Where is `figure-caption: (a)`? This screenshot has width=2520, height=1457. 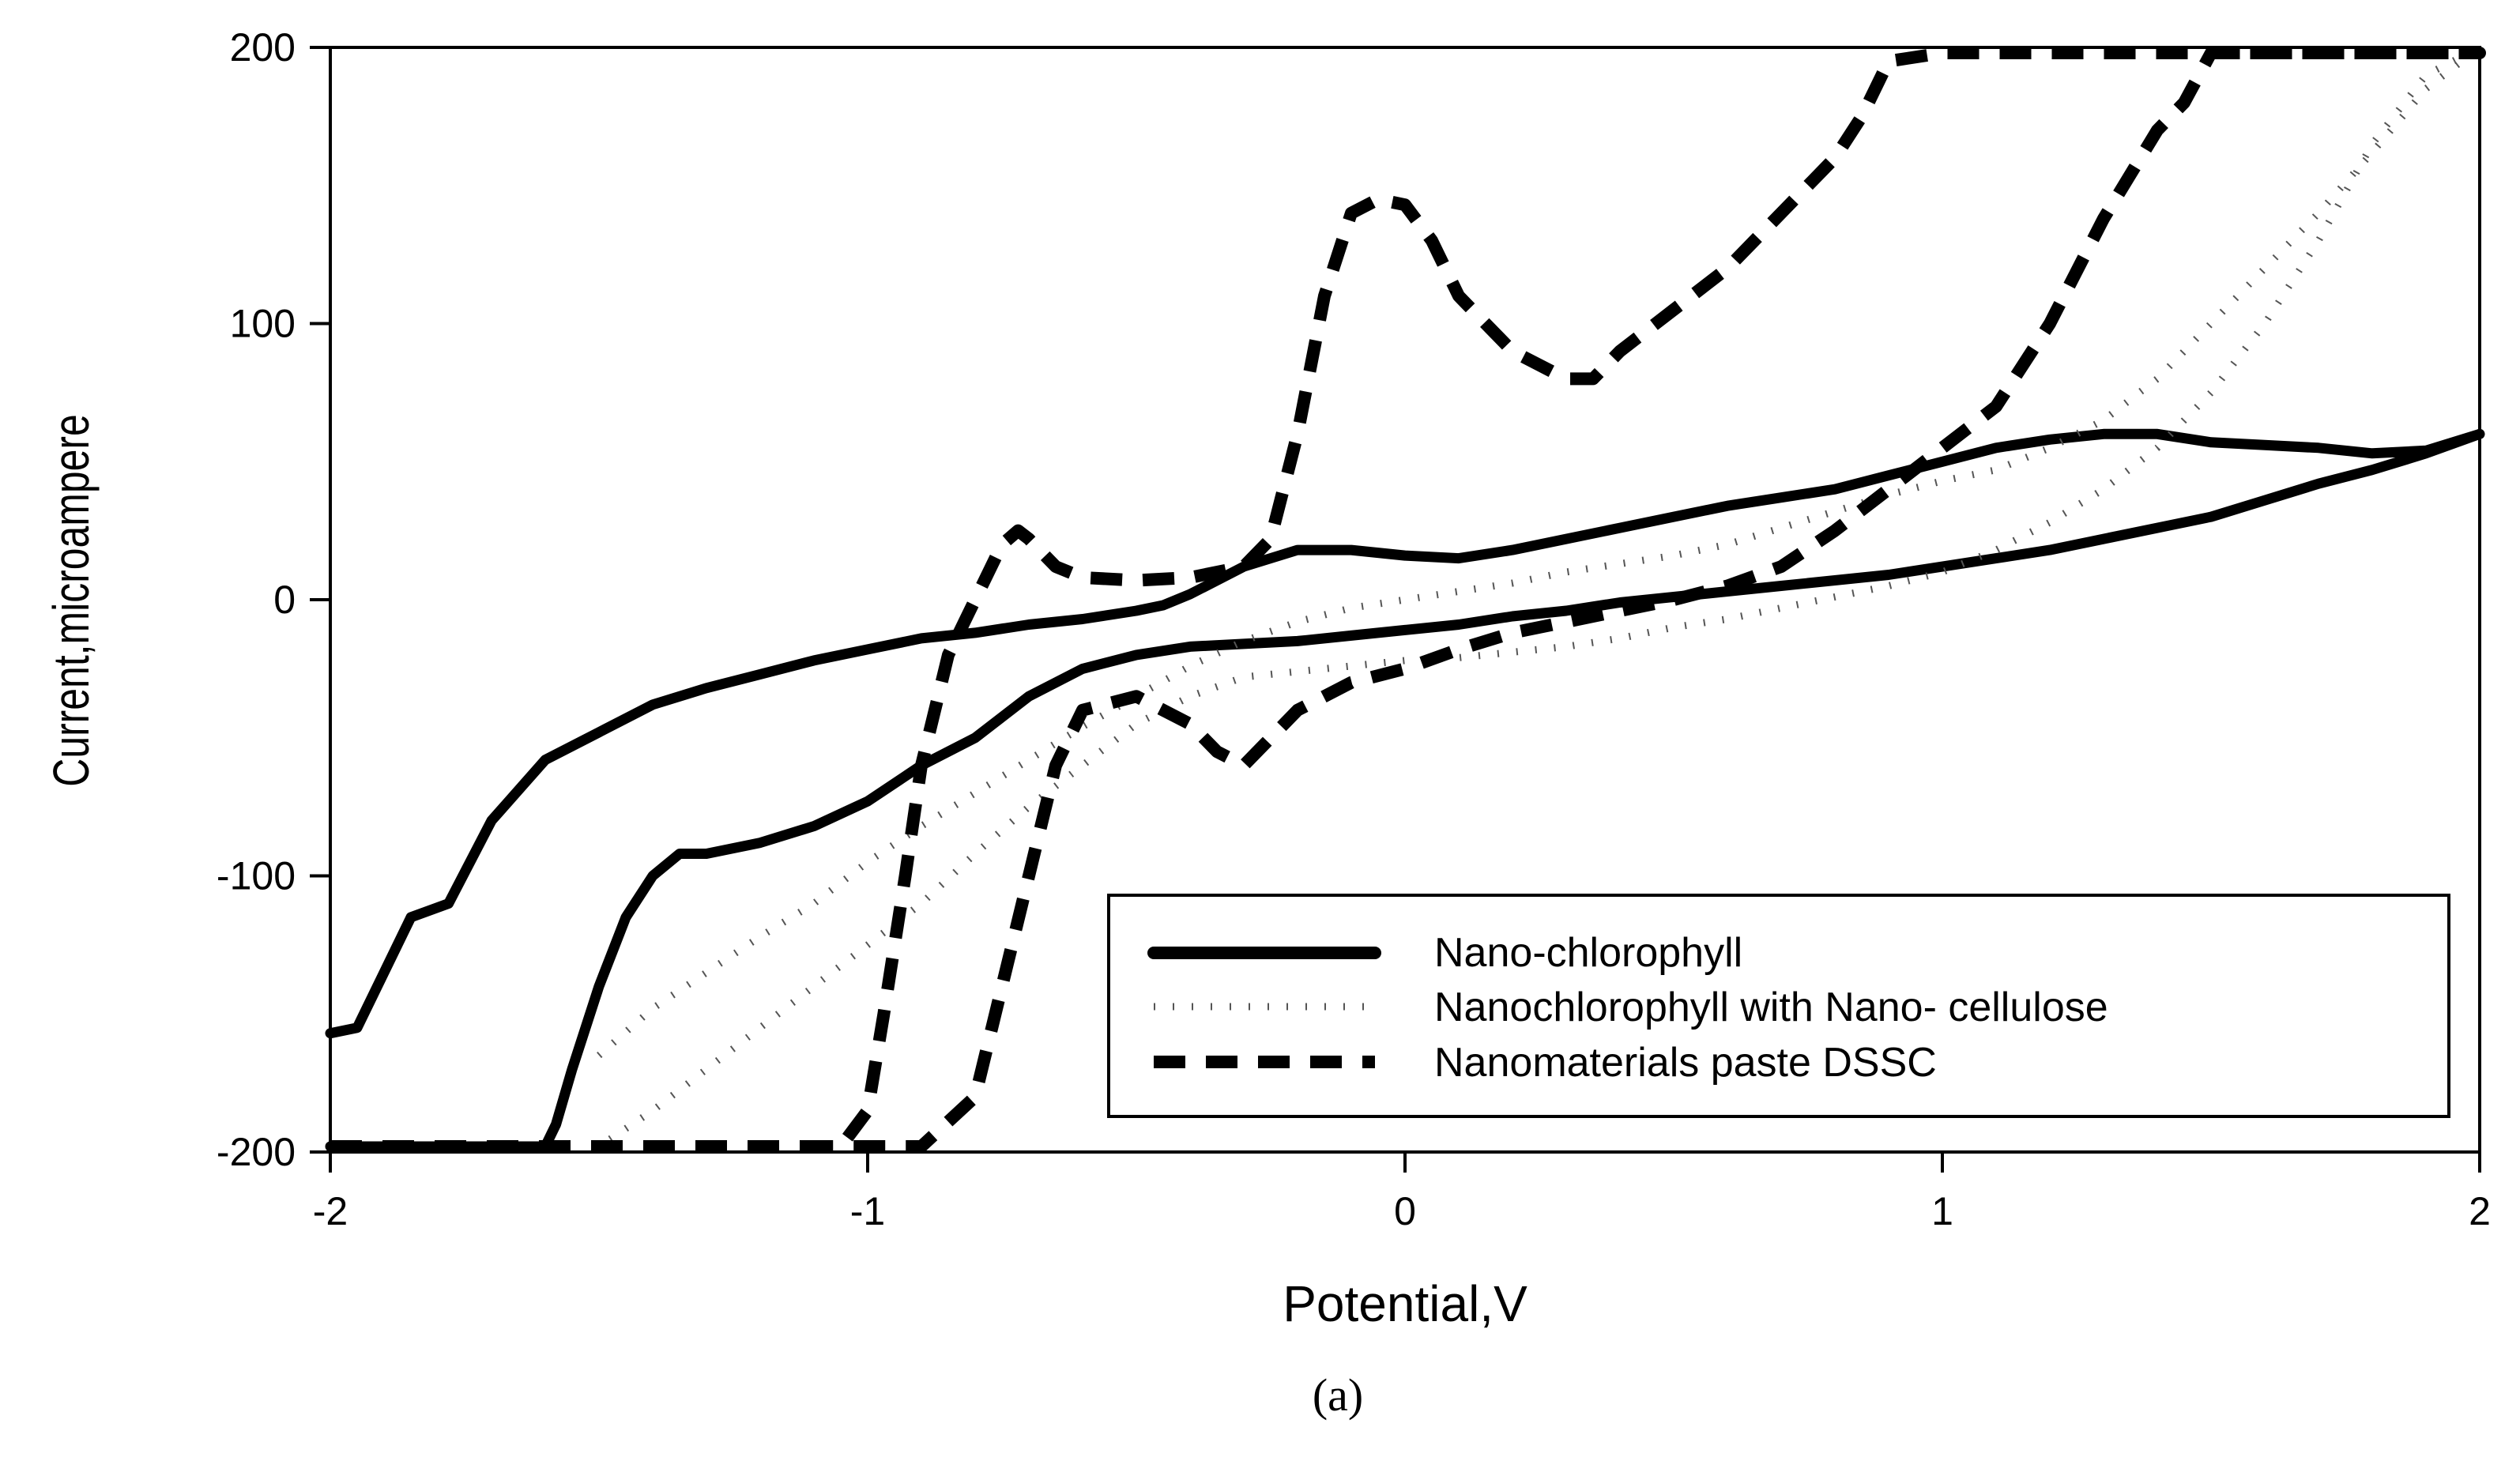 figure-caption: (a) is located at coordinates (1338, 1395).